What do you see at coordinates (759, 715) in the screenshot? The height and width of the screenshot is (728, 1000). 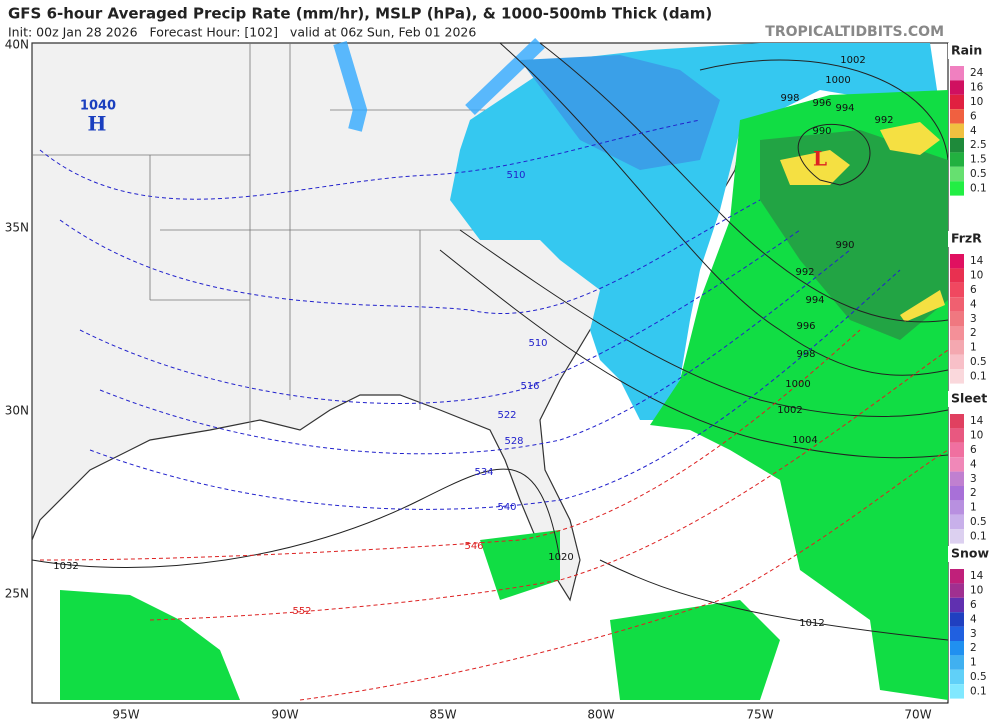 I see `lon-label: 75W` at bounding box center [759, 715].